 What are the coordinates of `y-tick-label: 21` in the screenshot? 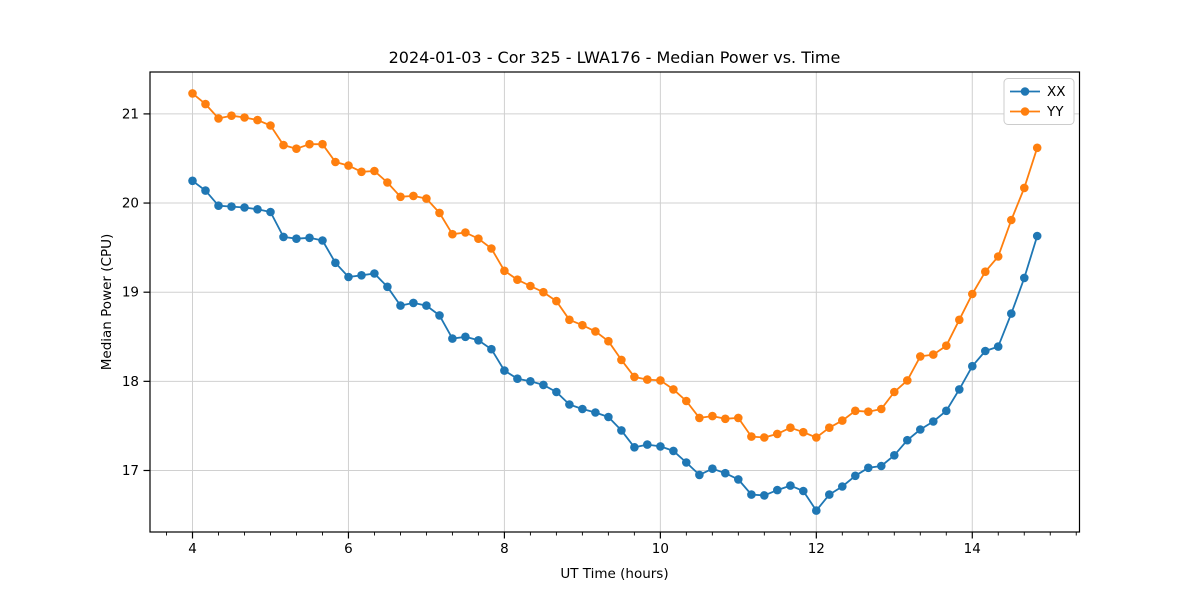 It's located at (130, 114).